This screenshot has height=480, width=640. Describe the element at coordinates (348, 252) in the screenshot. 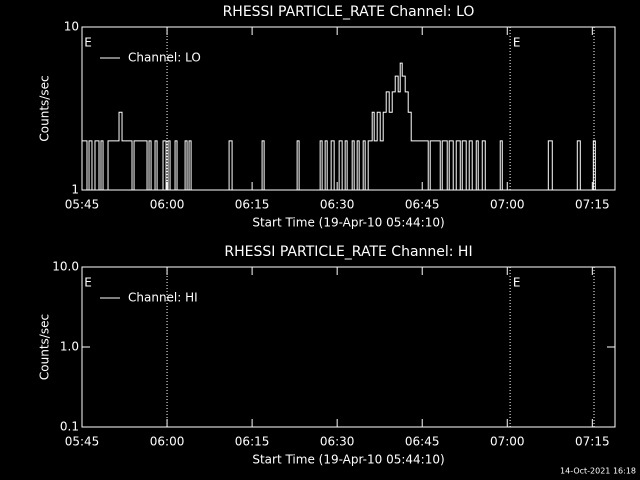

I see `chart-title: RHESSI PARTICLE_RATE Channel: HI` at that location.